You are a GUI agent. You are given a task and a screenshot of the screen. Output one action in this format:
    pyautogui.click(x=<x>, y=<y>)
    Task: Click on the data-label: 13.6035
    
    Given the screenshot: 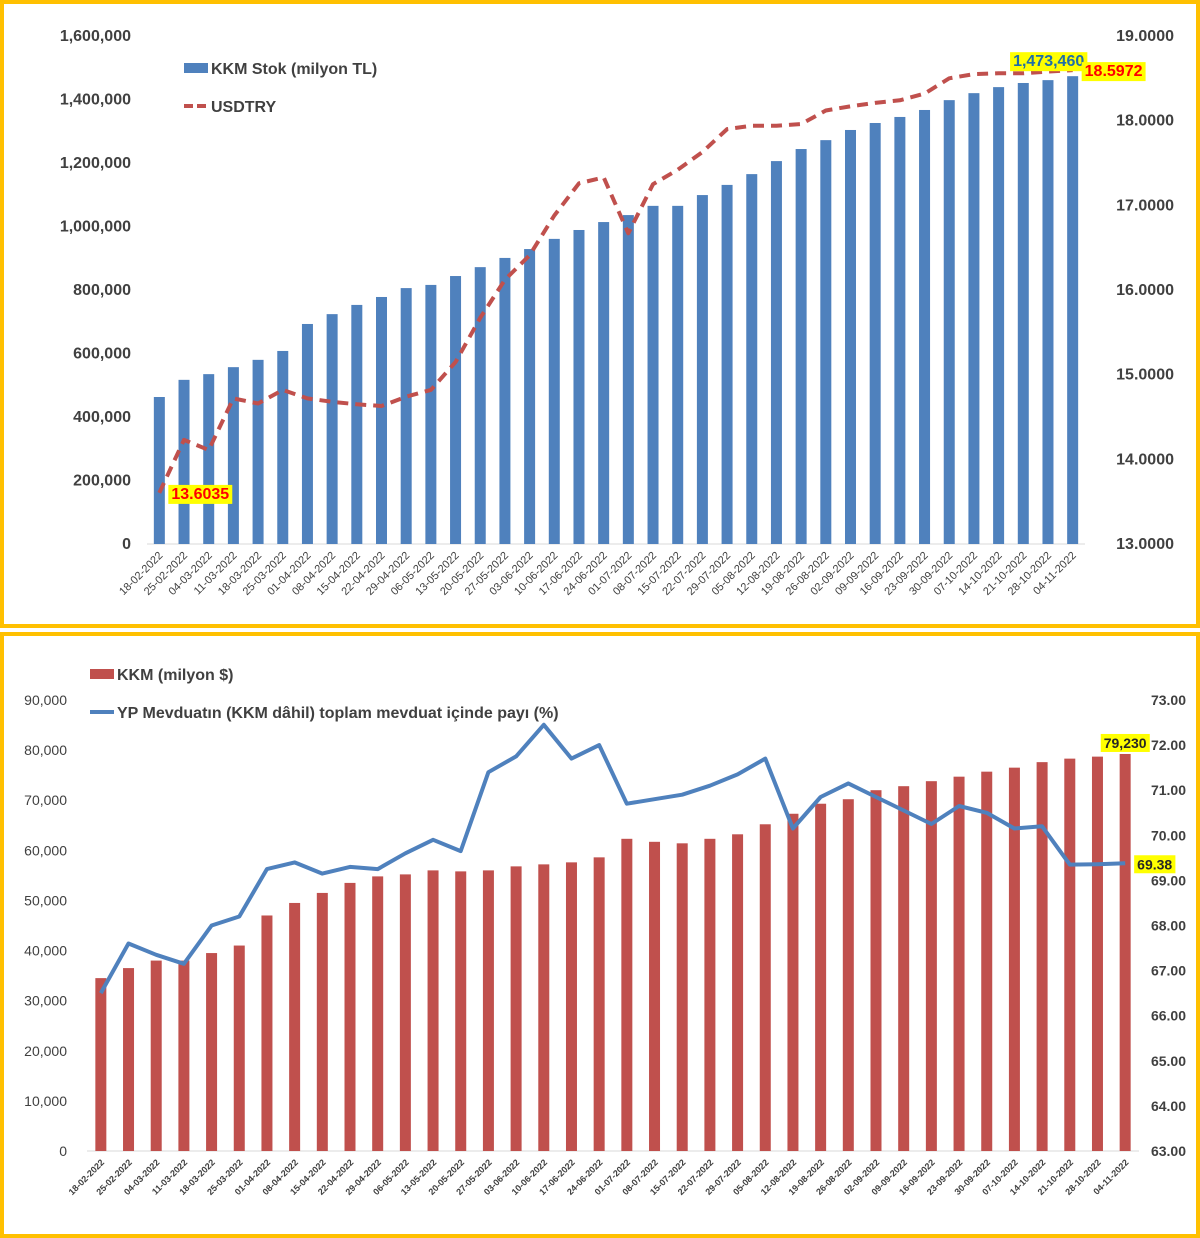 What is the action you would take?
    pyautogui.click(x=200, y=494)
    